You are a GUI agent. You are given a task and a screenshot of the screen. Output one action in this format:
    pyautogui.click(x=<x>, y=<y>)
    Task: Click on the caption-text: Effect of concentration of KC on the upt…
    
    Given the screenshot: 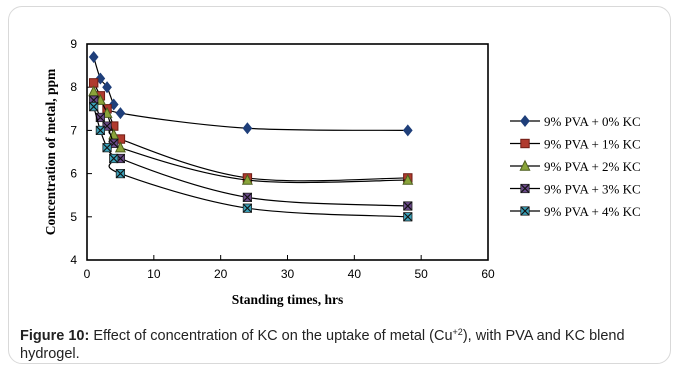 What is the action you would take?
    pyautogui.click(x=271, y=336)
    